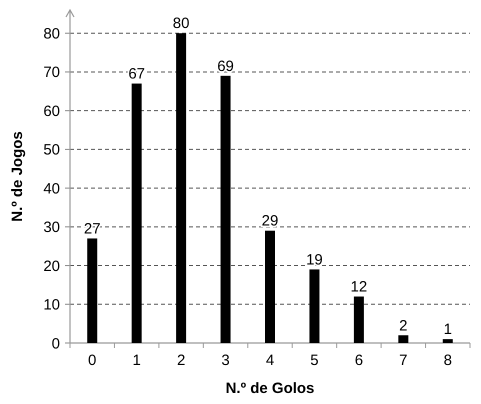 The width and height of the screenshot is (481, 404). I want to click on y-tick-label: 40, so click(51, 189).